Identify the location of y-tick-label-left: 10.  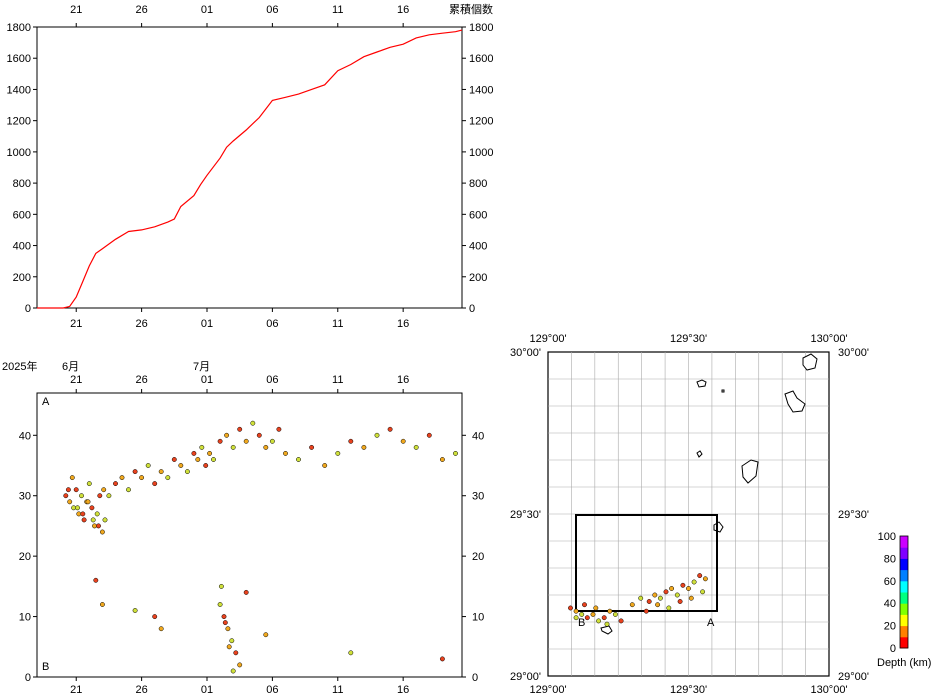
(25, 618).